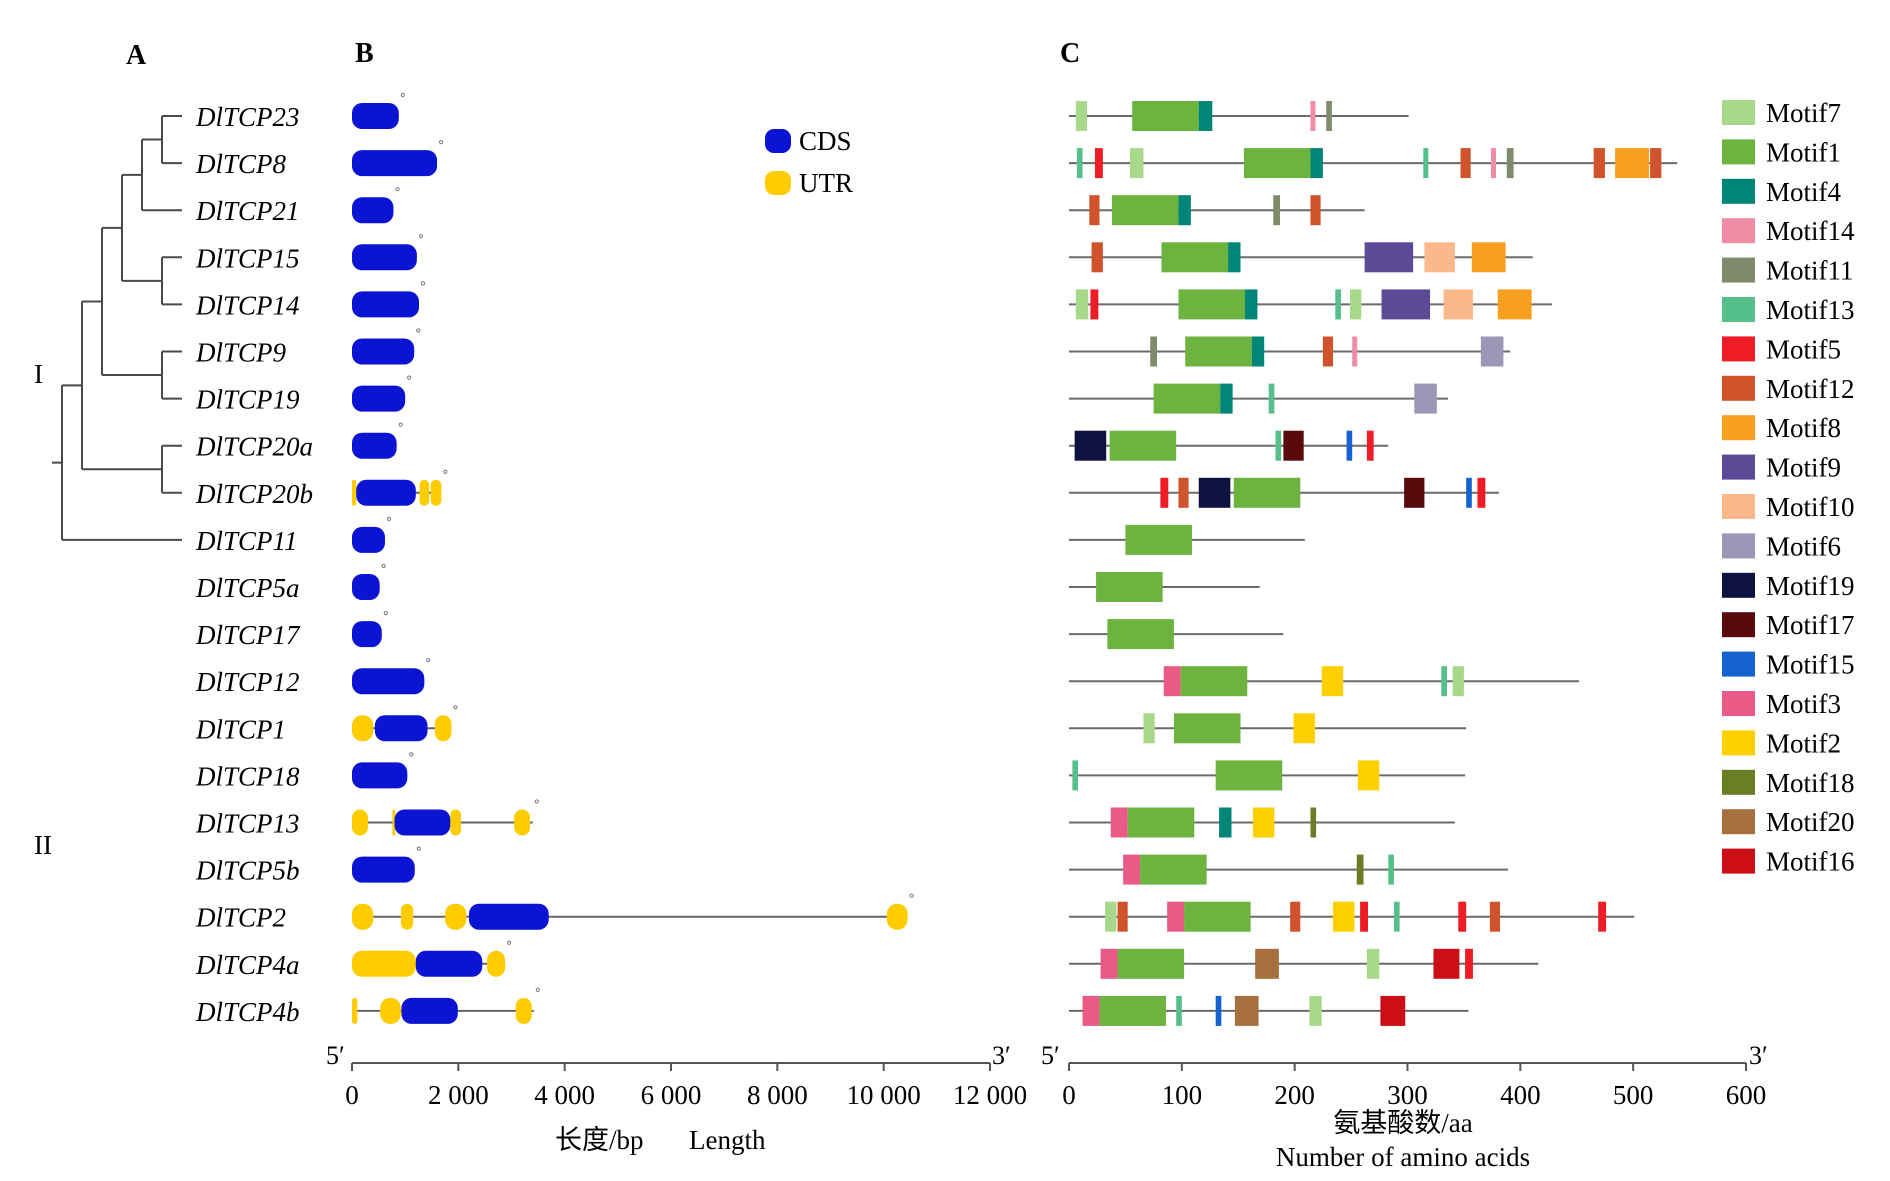 This screenshot has height=1181, width=1890. What do you see at coordinates (247, 965) in the screenshot?
I see `gene-label: DlTCP4a` at bounding box center [247, 965].